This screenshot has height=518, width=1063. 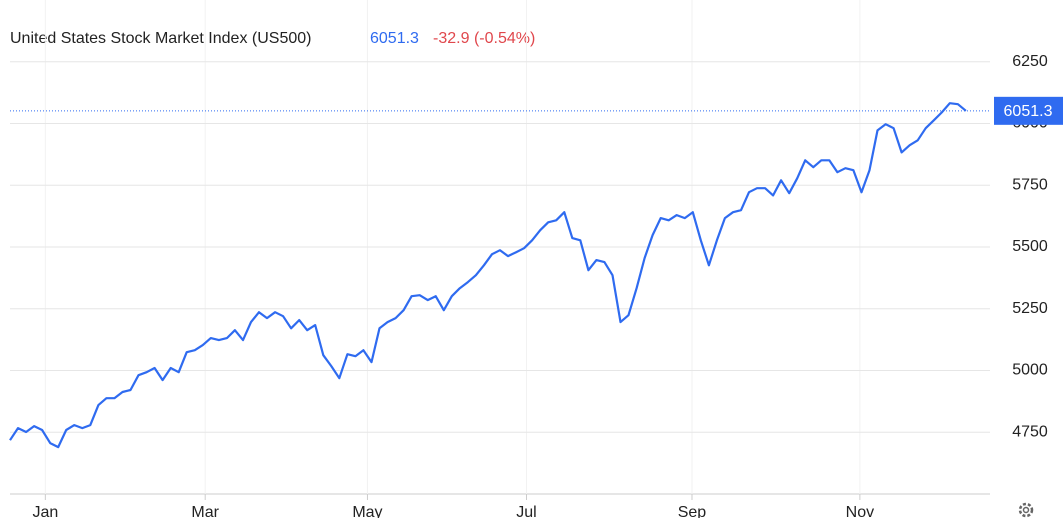 What do you see at coordinates (367, 511) in the screenshot?
I see `x-tick-label: May` at bounding box center [367, 511].